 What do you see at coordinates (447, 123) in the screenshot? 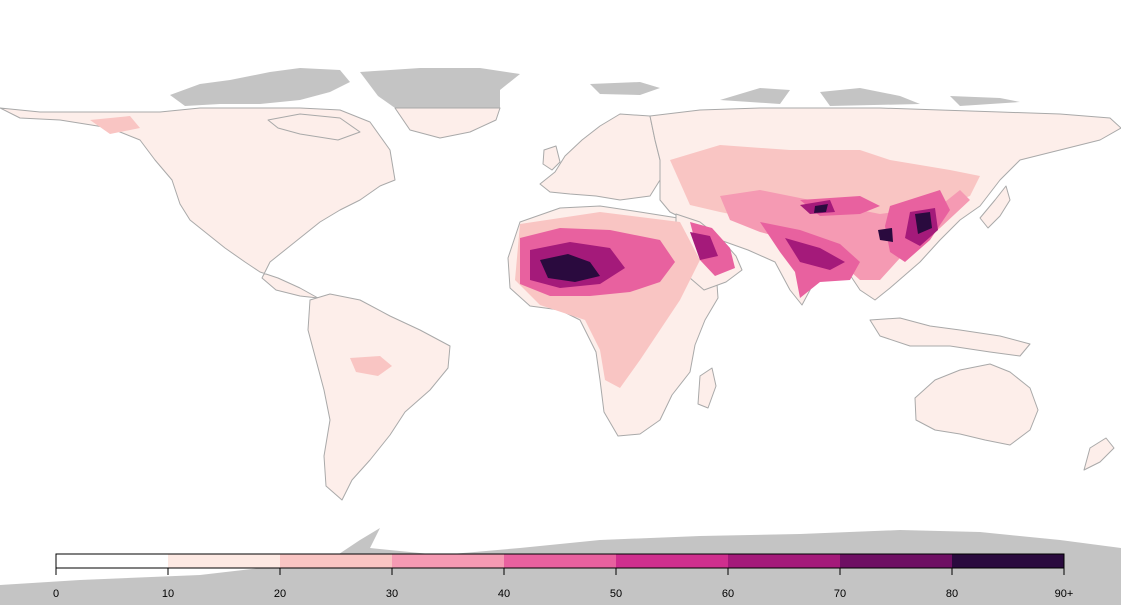
I see `greenland-south` at bounding box center [447, 123].